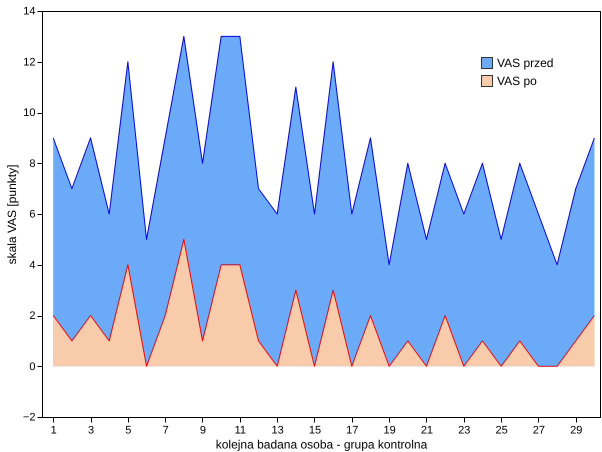 This screenshot has height=452, width=602. Describe the element at coordinates (576, 430) in the screenshot. I see `x-tick-label: 29` at that location.